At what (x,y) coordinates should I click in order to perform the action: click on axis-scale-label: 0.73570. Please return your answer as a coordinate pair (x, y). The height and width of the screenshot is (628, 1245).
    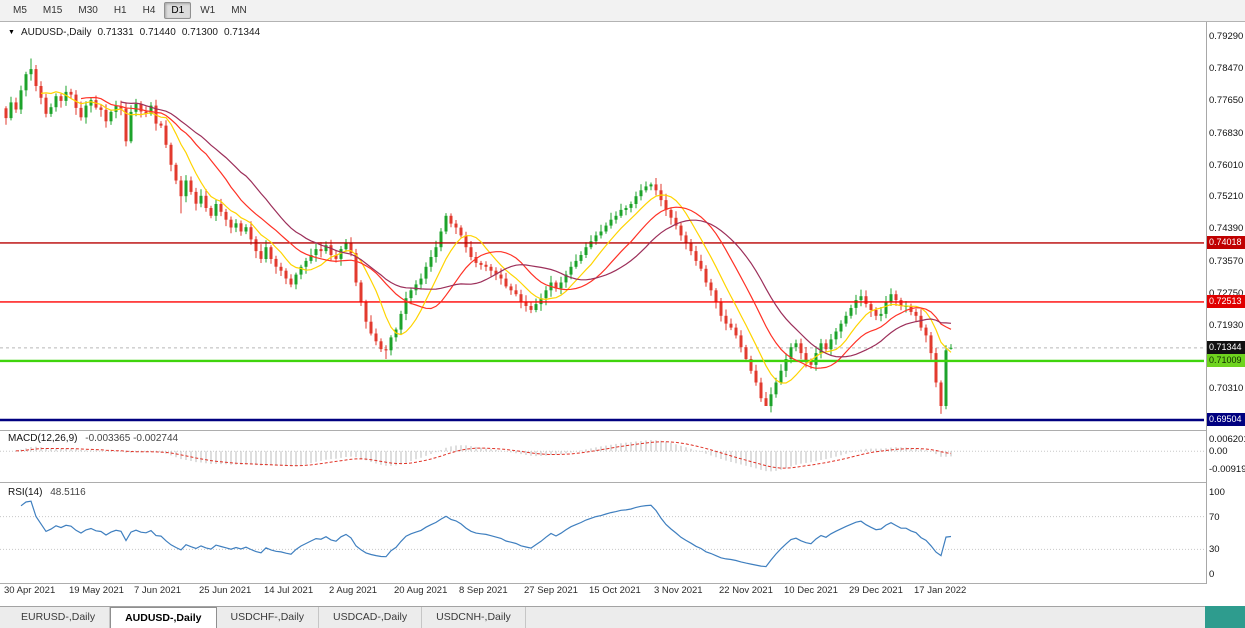
    Looking at the image, I should click on (1226, 261).